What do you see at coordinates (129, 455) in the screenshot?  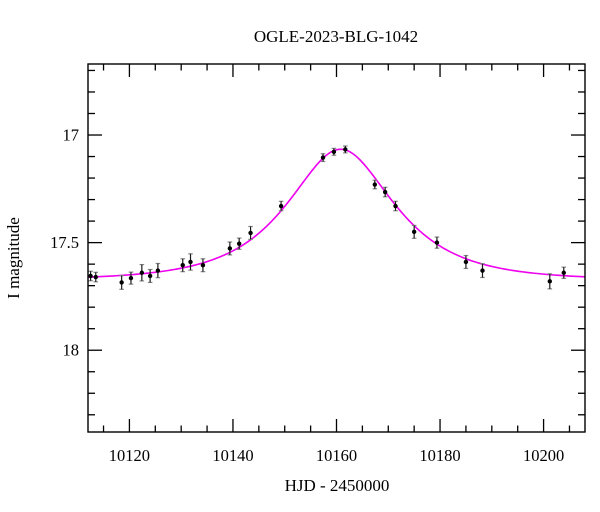 I see `x-tick-label: 10120` at bounding box center [129, 455].